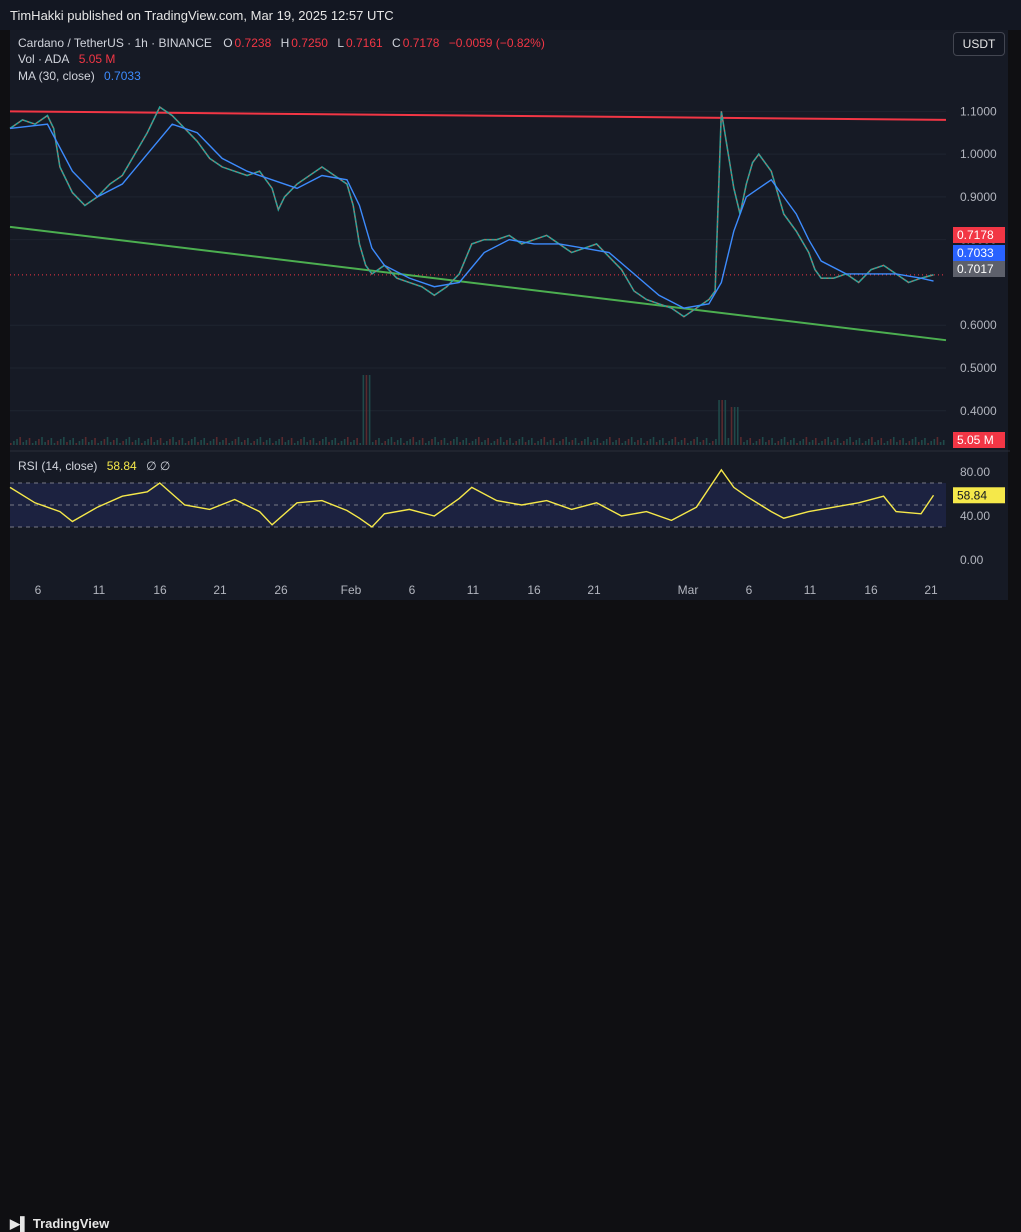 This screenshot has height=1232, width=1021. What do you see at coordinates (44, 59) in the screenshot?
I see `volume-label: Vol · ADA` at bounding box center [44, 59].